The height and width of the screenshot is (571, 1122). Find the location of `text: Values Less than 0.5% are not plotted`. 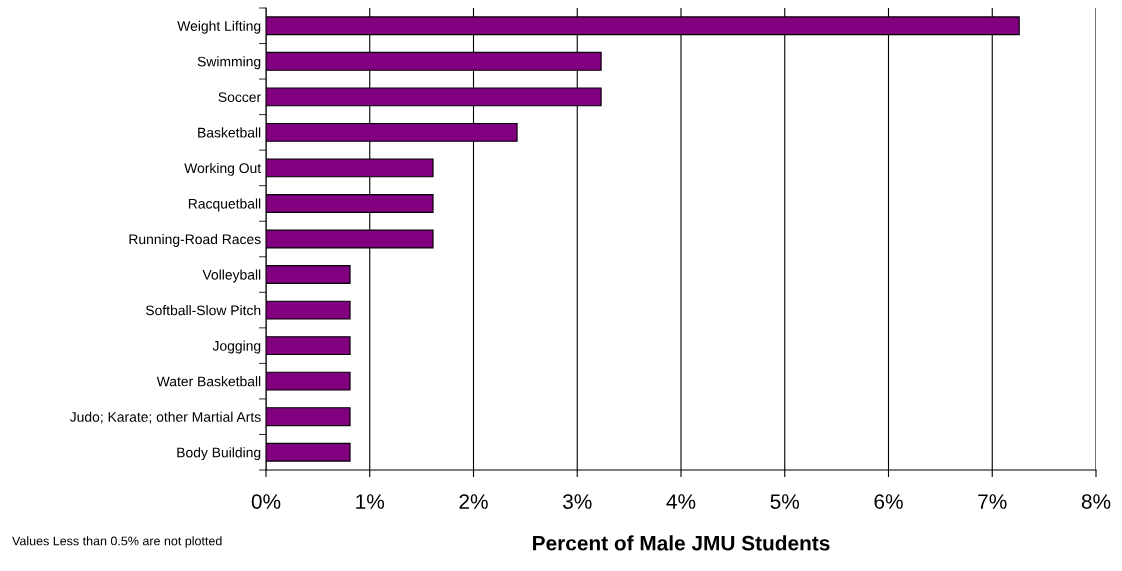

text: Values Less than 0.5% are not plotted is located at coordinates (117, 542).